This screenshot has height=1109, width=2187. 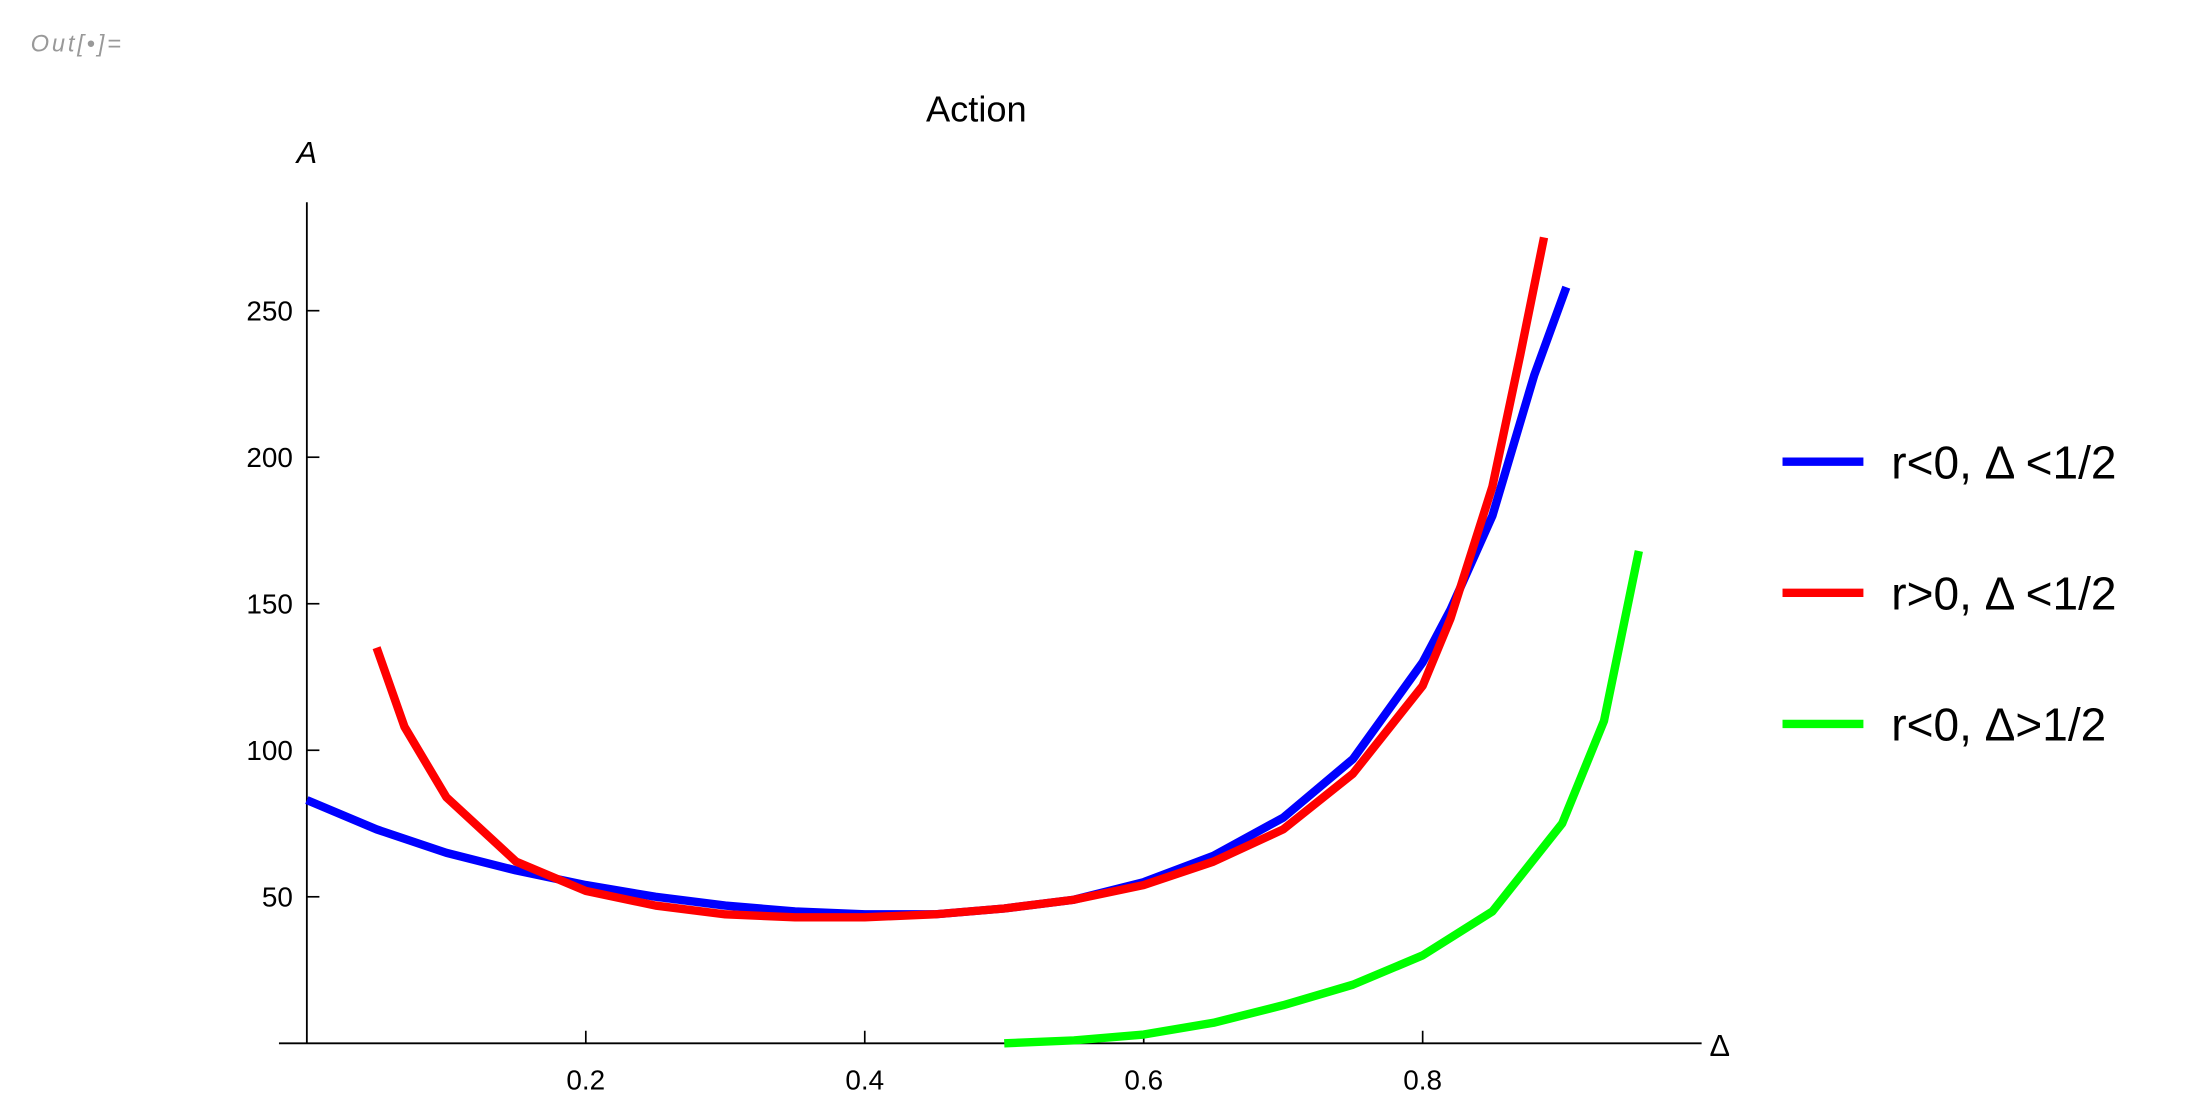 I want to click on legend-label: r<0, Δ>1/2, so click(x=1998, y=725).